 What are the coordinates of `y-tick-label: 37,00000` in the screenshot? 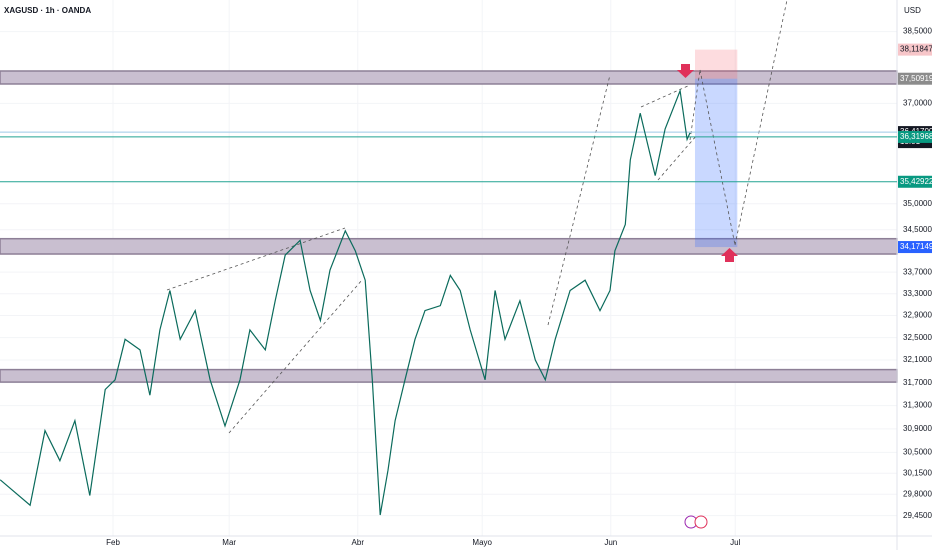 It's located at (917, 103).